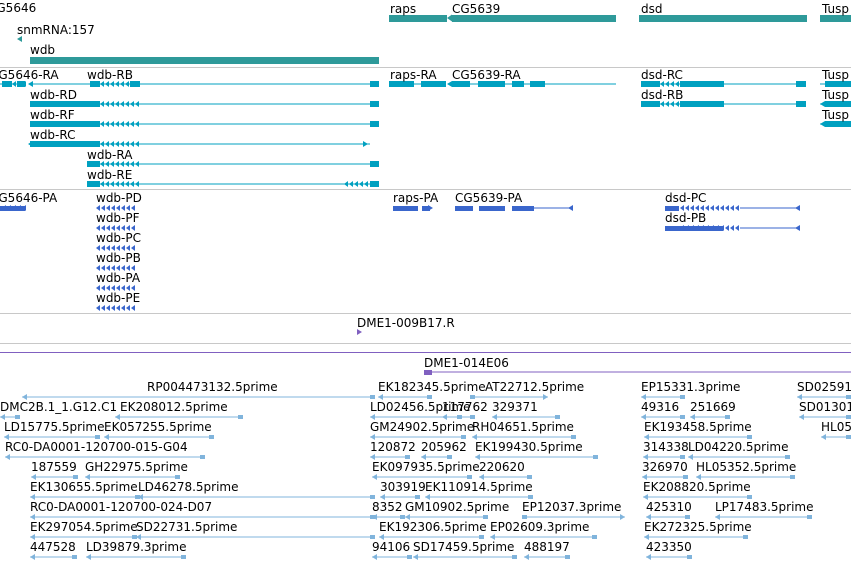 The image size is (851, 562). What do you see at coordinates (2, 417) in the screenshot?
I see `est-dmc2b-1-1-g12-c1-arrow` at bounding box center [2, 417].